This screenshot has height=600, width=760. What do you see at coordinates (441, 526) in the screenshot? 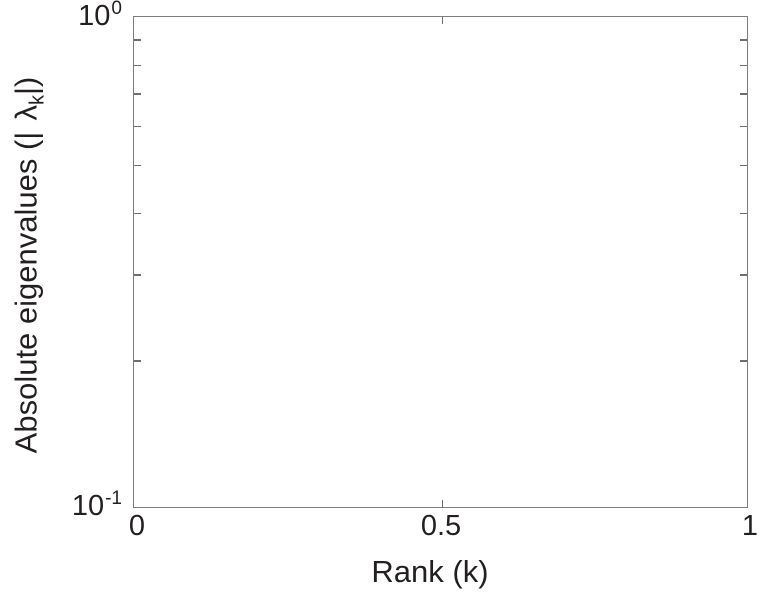
I see `x-tick-label-0.5: 0.5` at bounding box center [441, 526].